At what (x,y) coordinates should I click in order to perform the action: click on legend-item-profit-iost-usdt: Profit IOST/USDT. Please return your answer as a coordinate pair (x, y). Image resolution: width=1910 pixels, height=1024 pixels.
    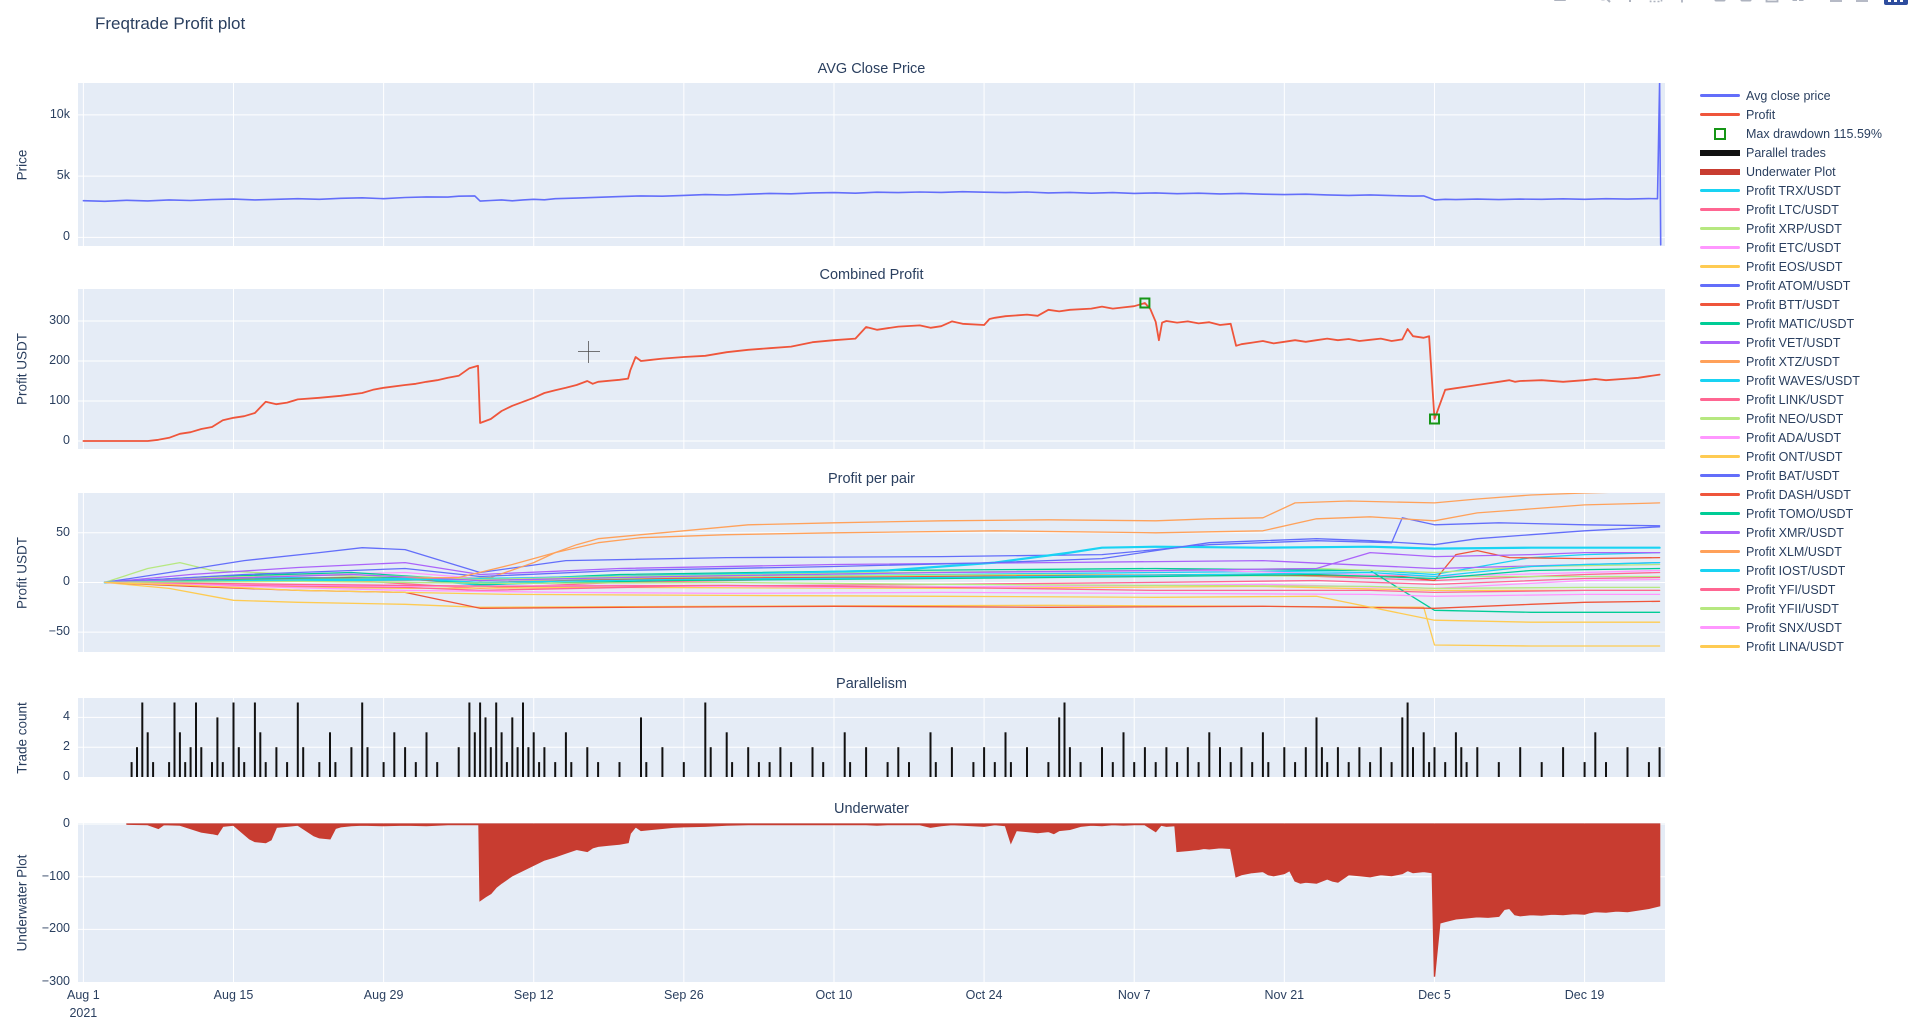
    Looking at the image, I should click on (1802, 570).